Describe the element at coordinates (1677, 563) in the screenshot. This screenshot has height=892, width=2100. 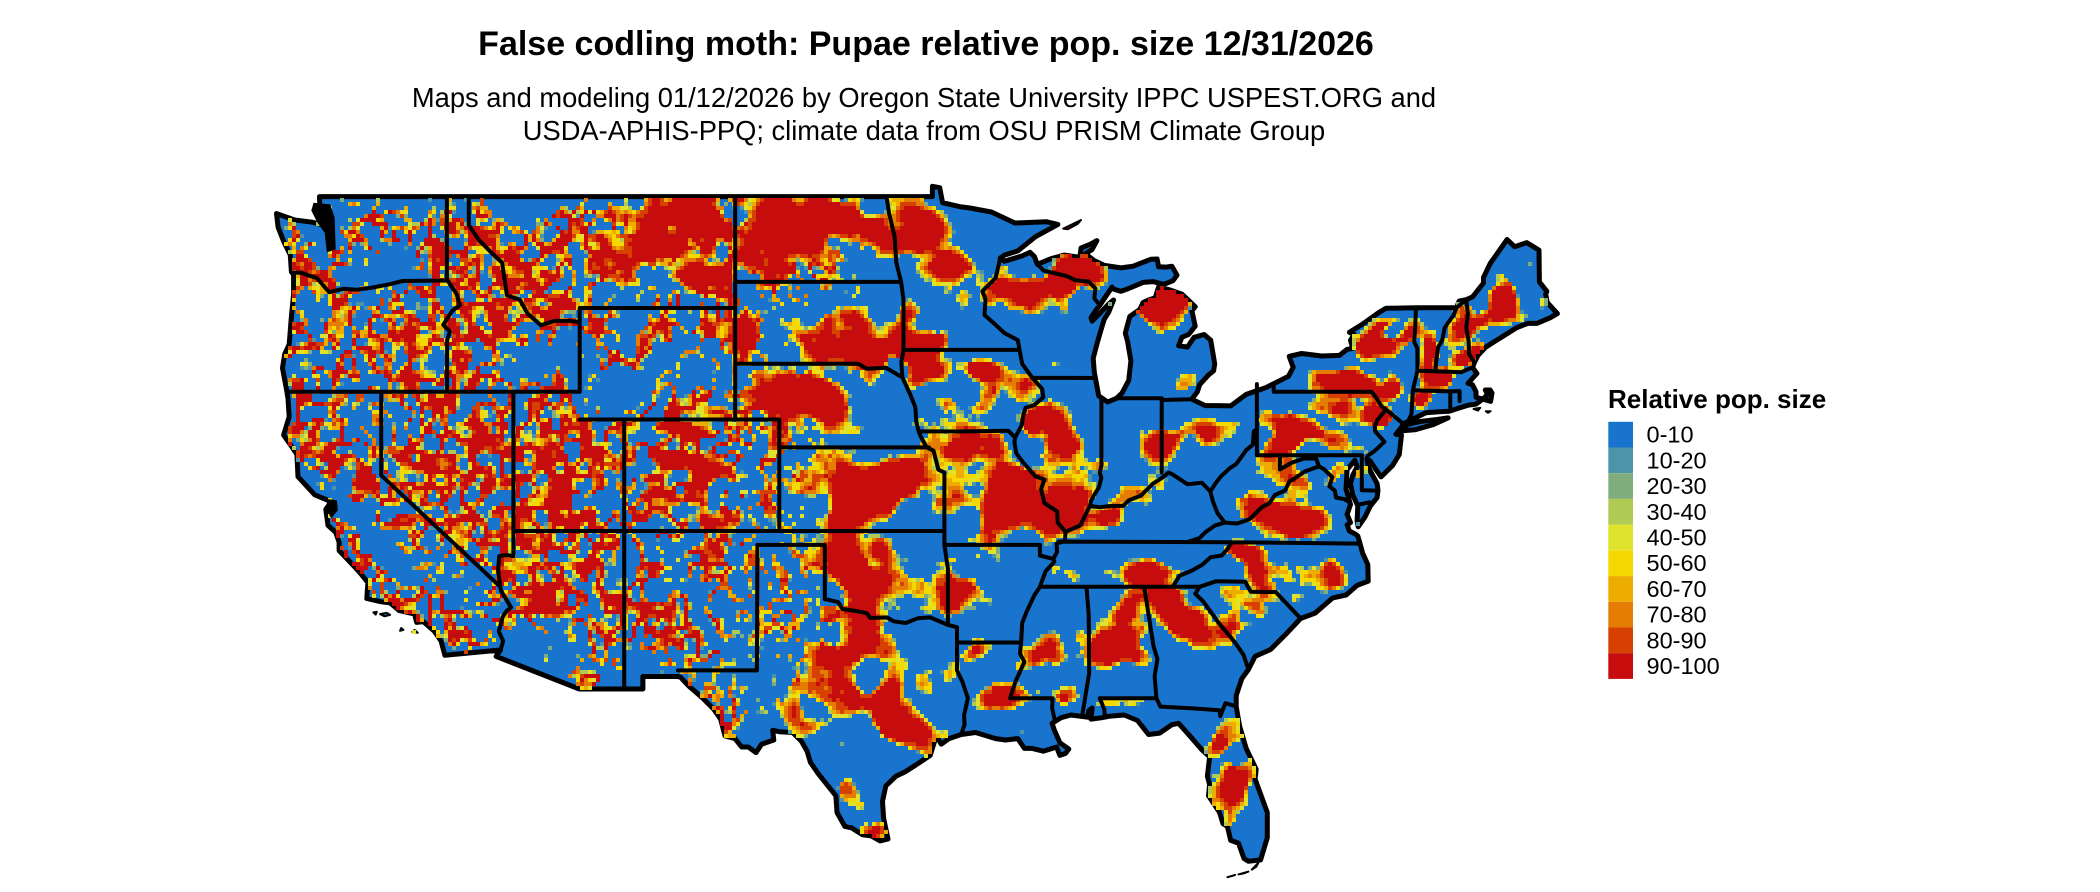
I see `svg-text: 50-60` at that location.